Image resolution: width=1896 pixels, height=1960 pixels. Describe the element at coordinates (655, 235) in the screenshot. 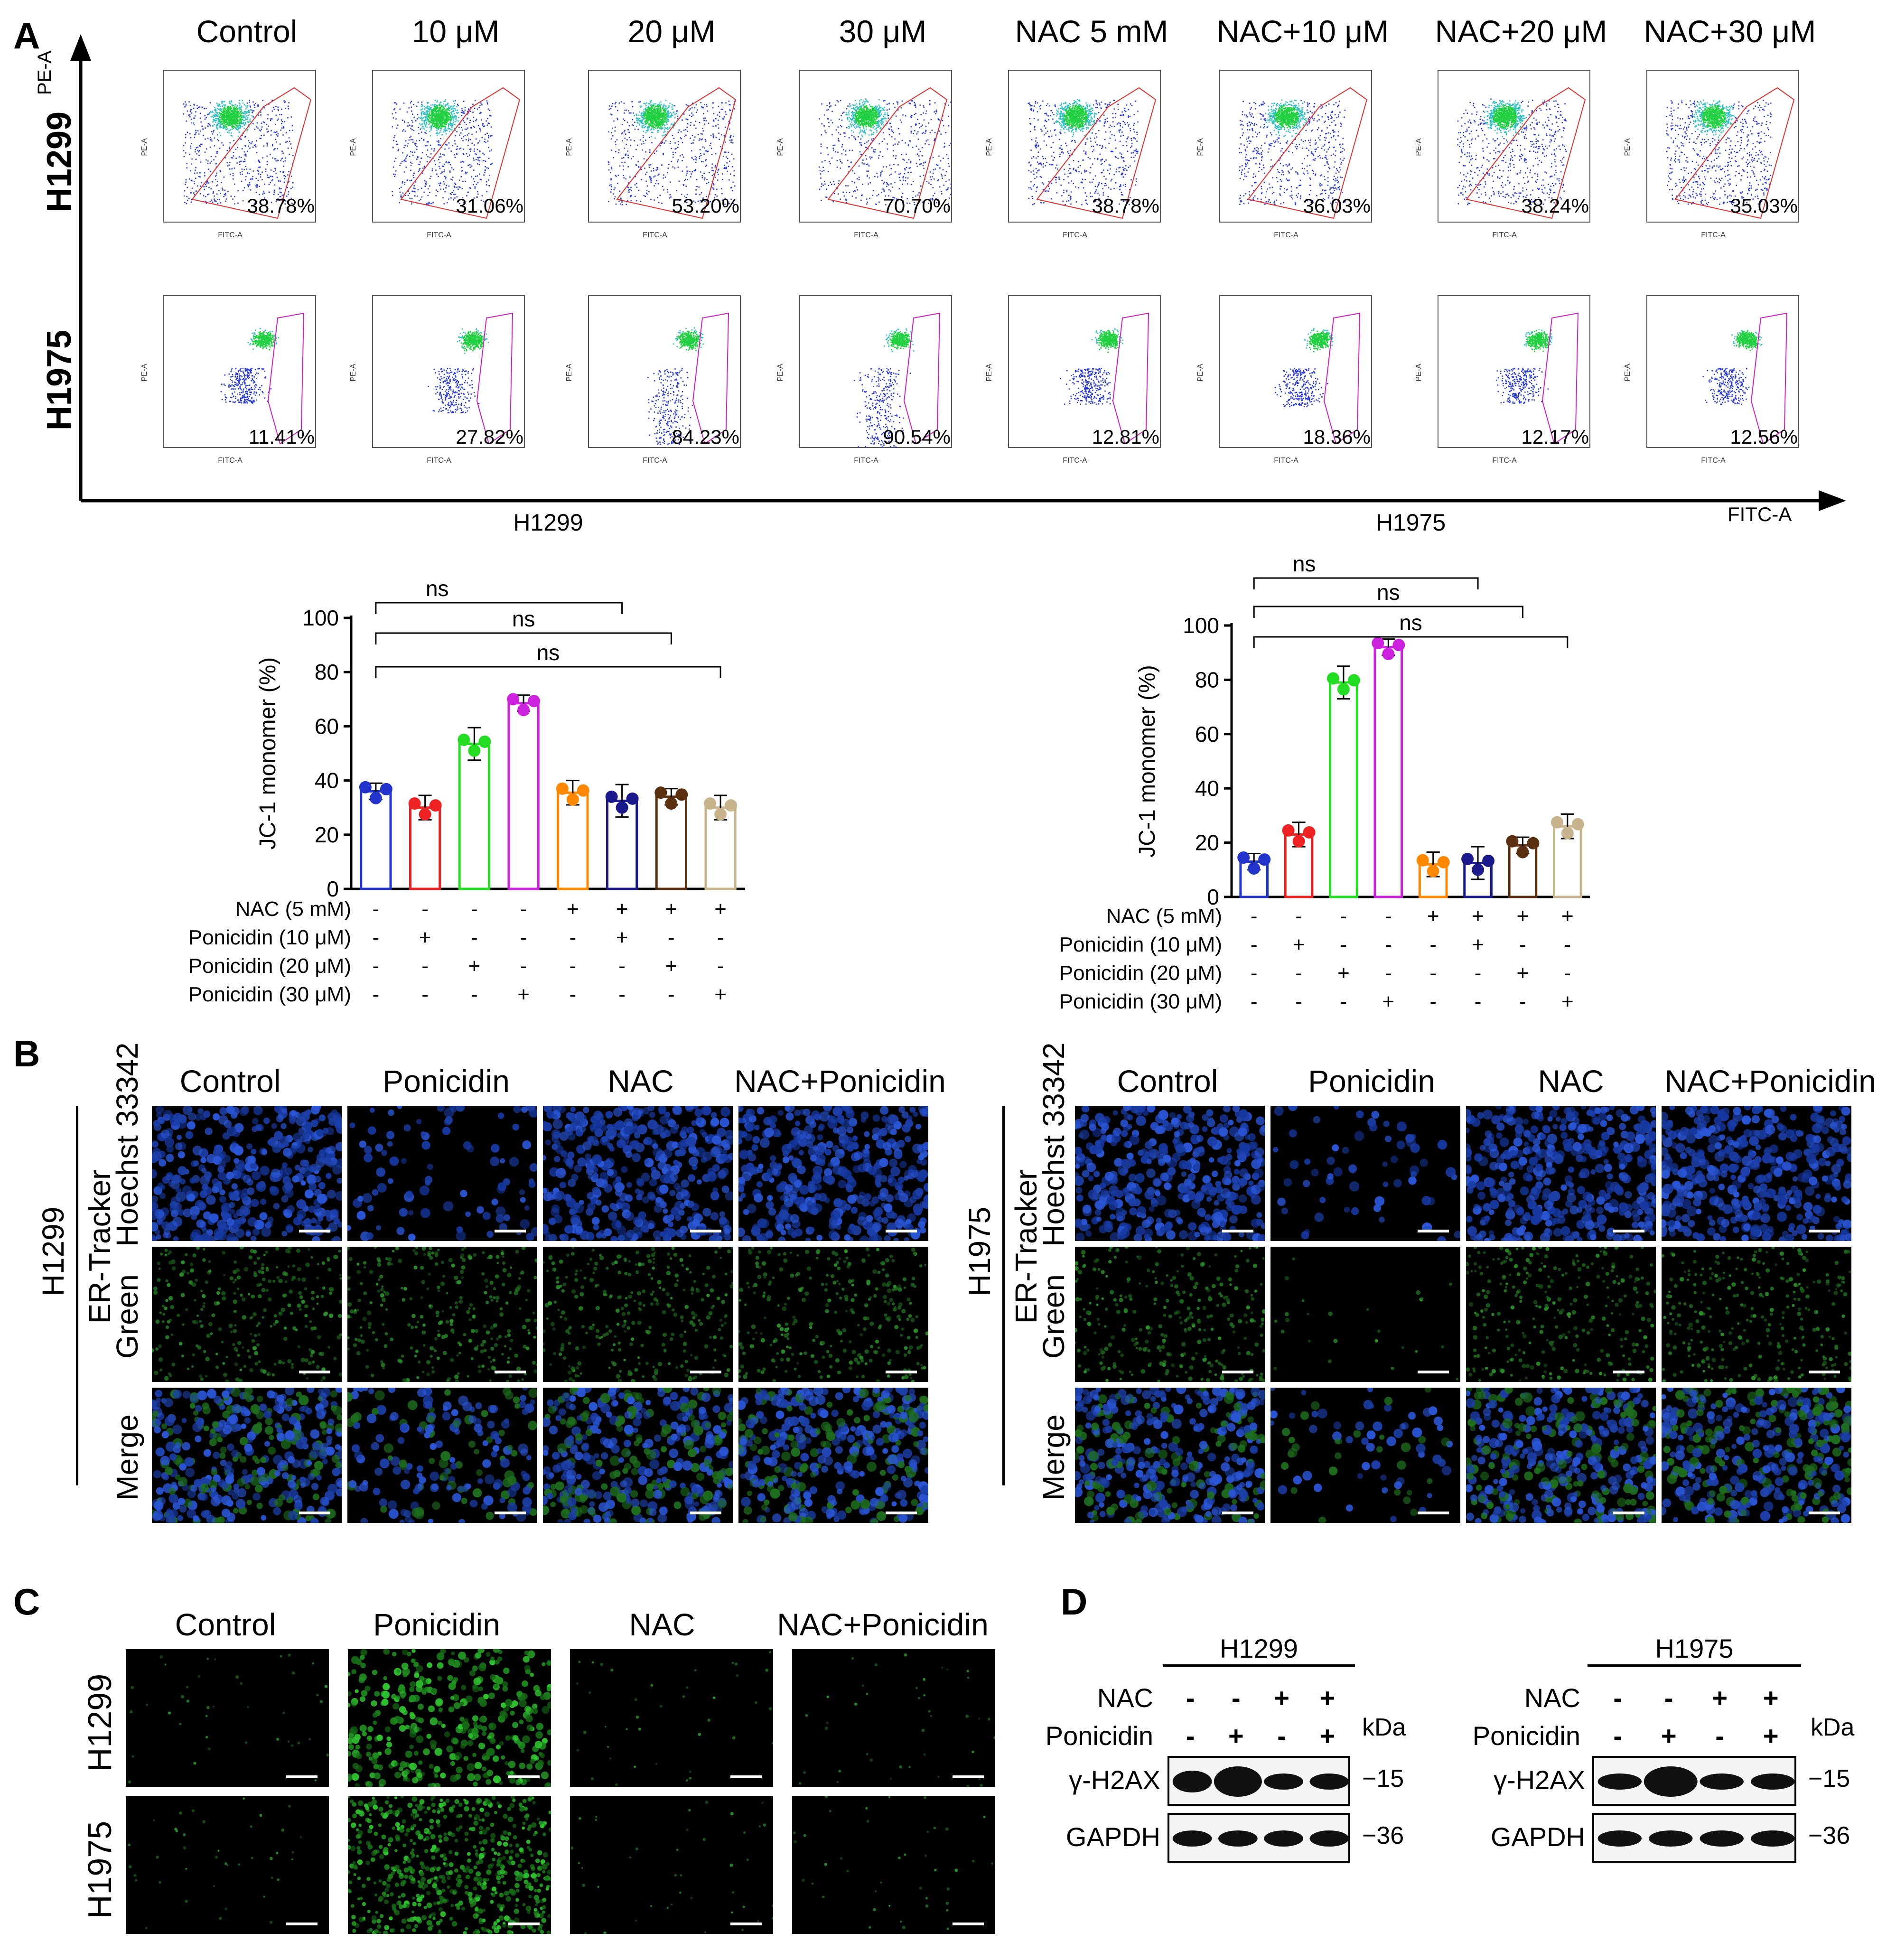

I see `svg-text: FITC-A` at that location.